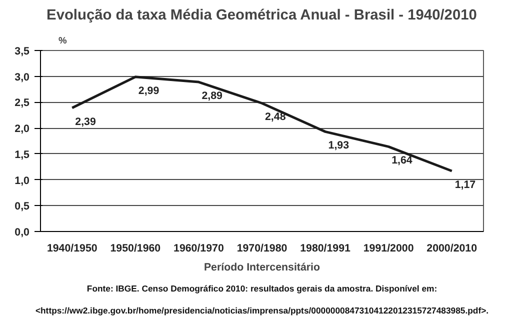 This screenshot has width=513, height=320. What do you see at coordinates (212, 96) in the screenshot?
I see `data-label: 2,89` at bounding box center [212, 96].